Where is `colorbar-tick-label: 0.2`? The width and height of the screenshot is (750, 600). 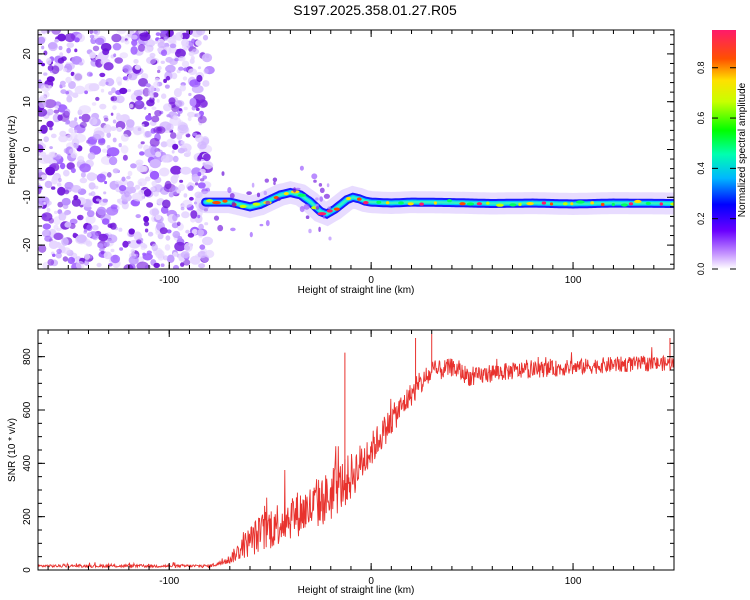 colorbar-tick-label: 0.2 is located at coordinates (701, 218).